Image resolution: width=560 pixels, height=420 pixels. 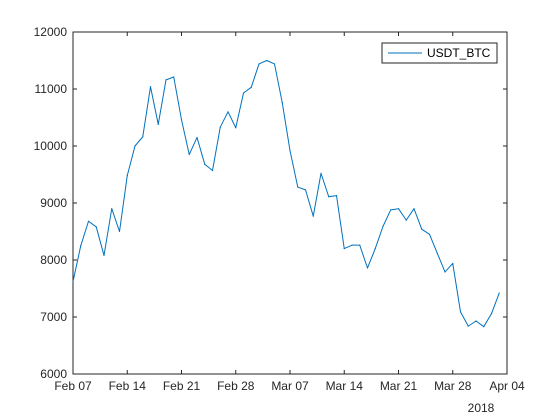 I want to click on x-tick-label: Mar 21, so click(x=399, y=386).